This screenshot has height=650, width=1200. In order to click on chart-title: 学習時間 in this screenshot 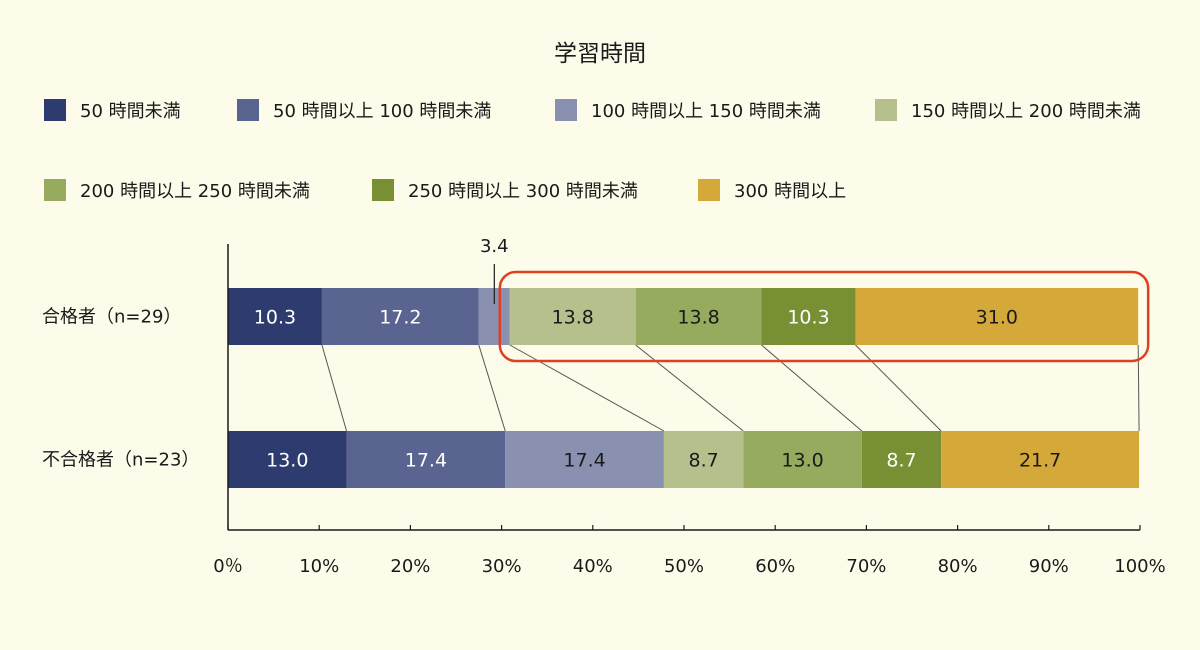, I will do `click(600, 54)`.